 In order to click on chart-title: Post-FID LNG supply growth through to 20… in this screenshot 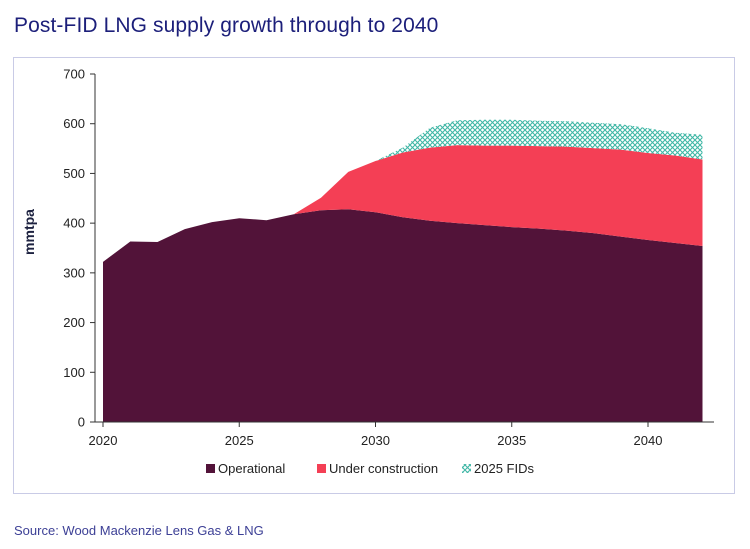, I will do `click(226, 25)`.